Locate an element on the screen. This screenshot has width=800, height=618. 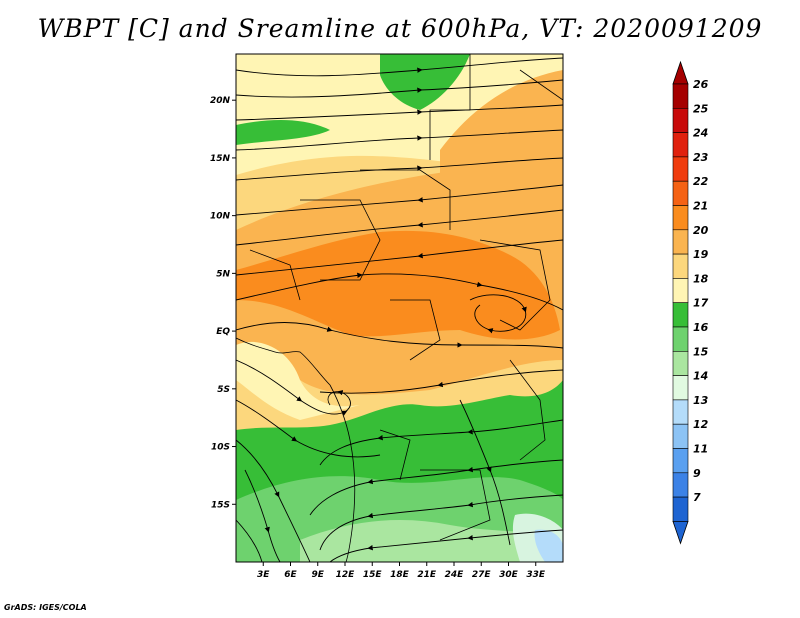
colorbar-label: 18 is located at coordinates (701, 278).